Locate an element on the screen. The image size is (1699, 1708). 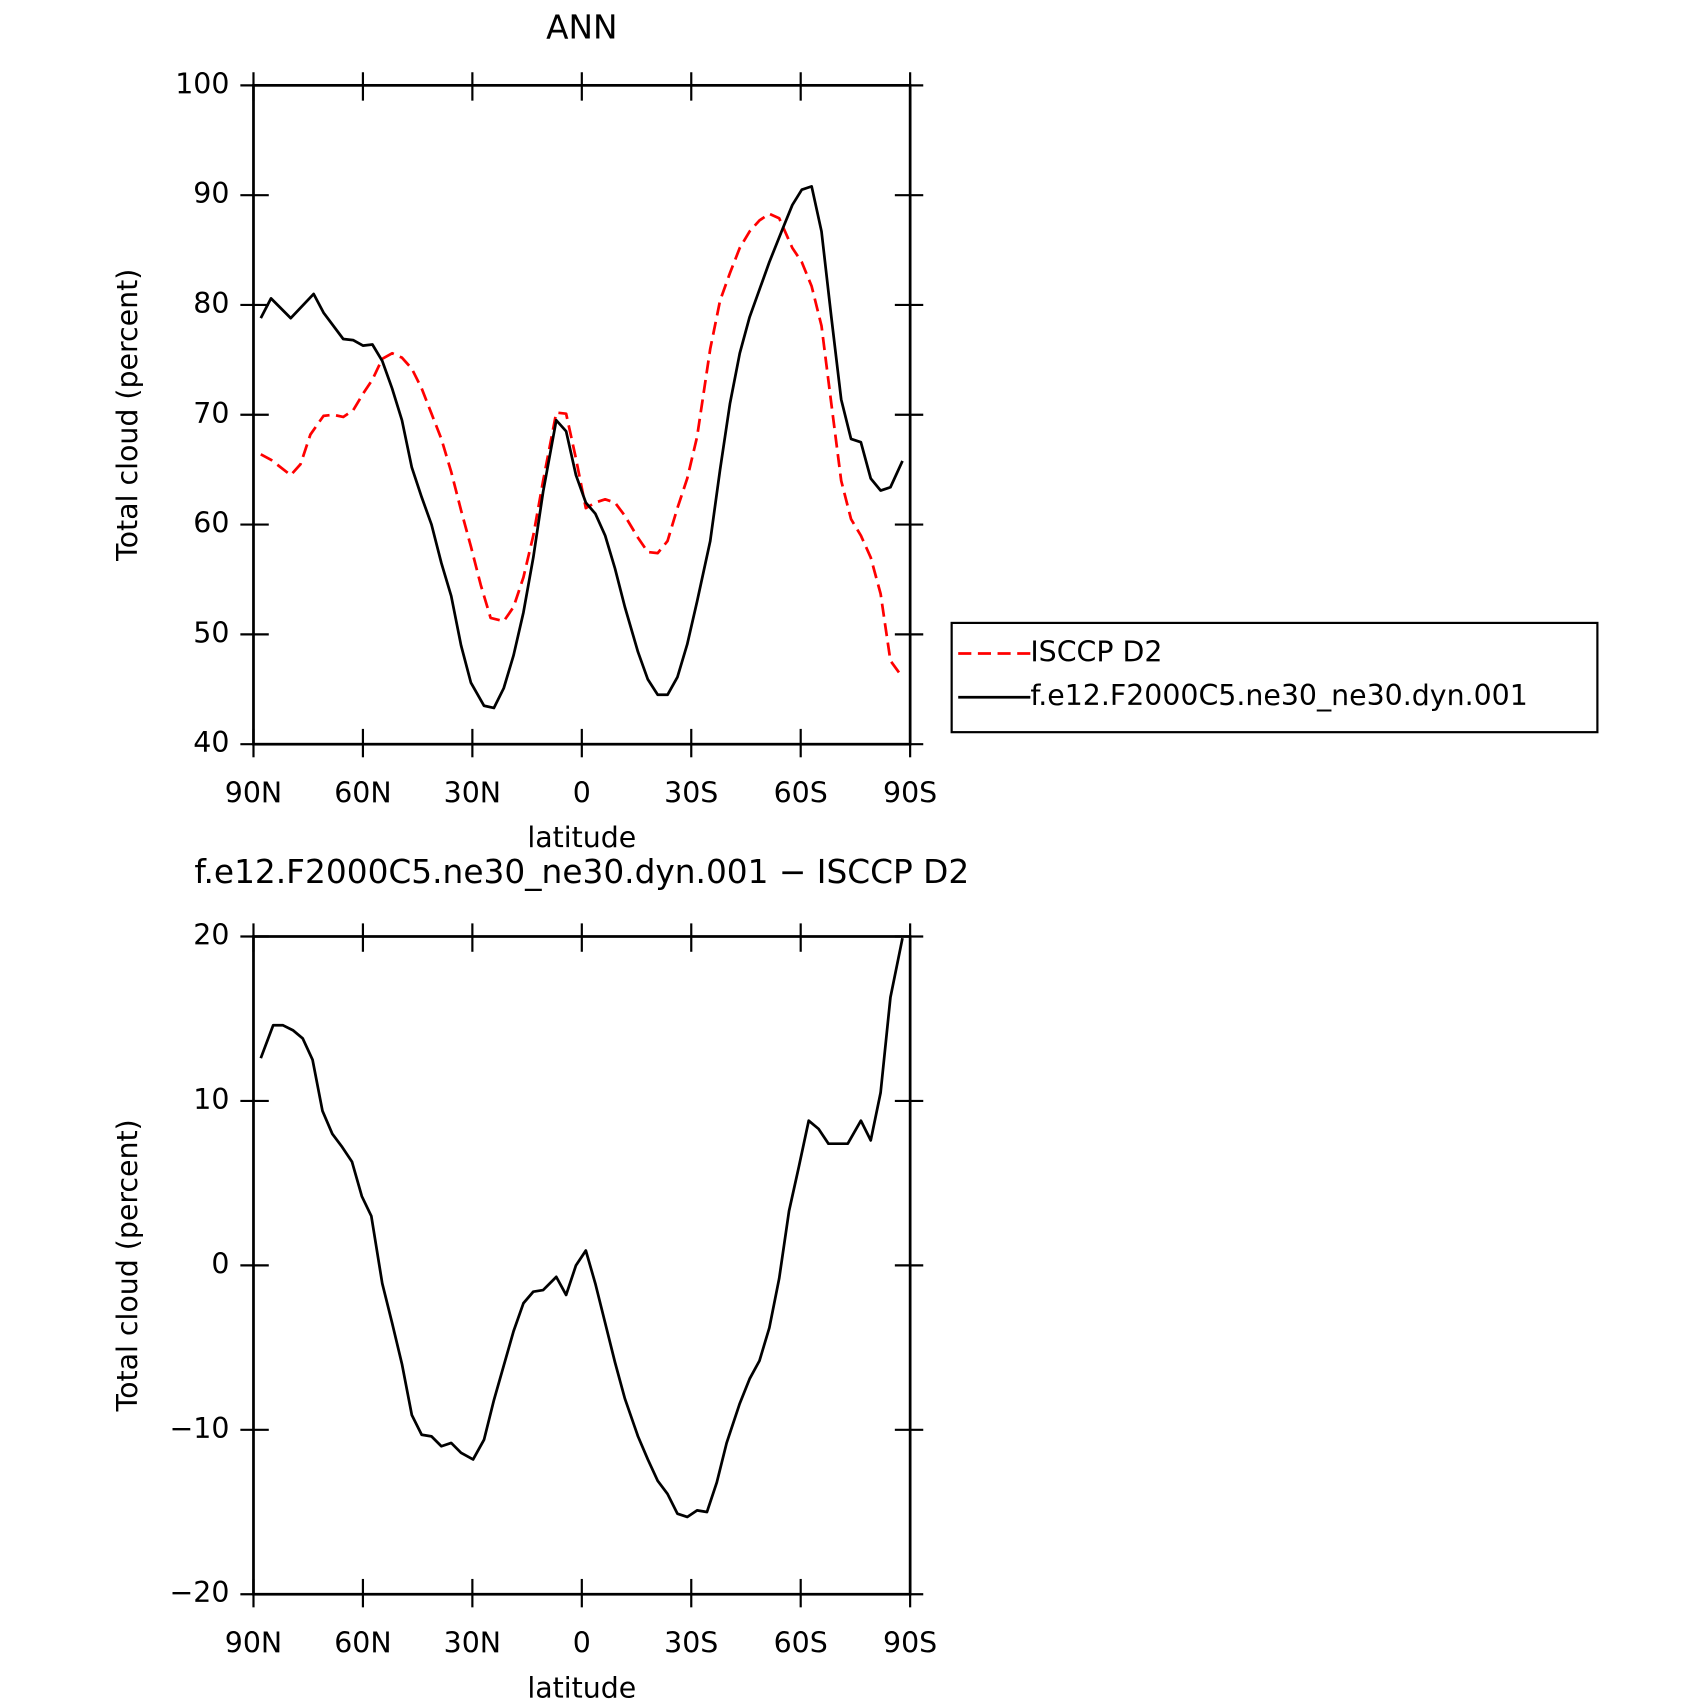
y-tick-label: 50 is located at coordinates (211, 632).